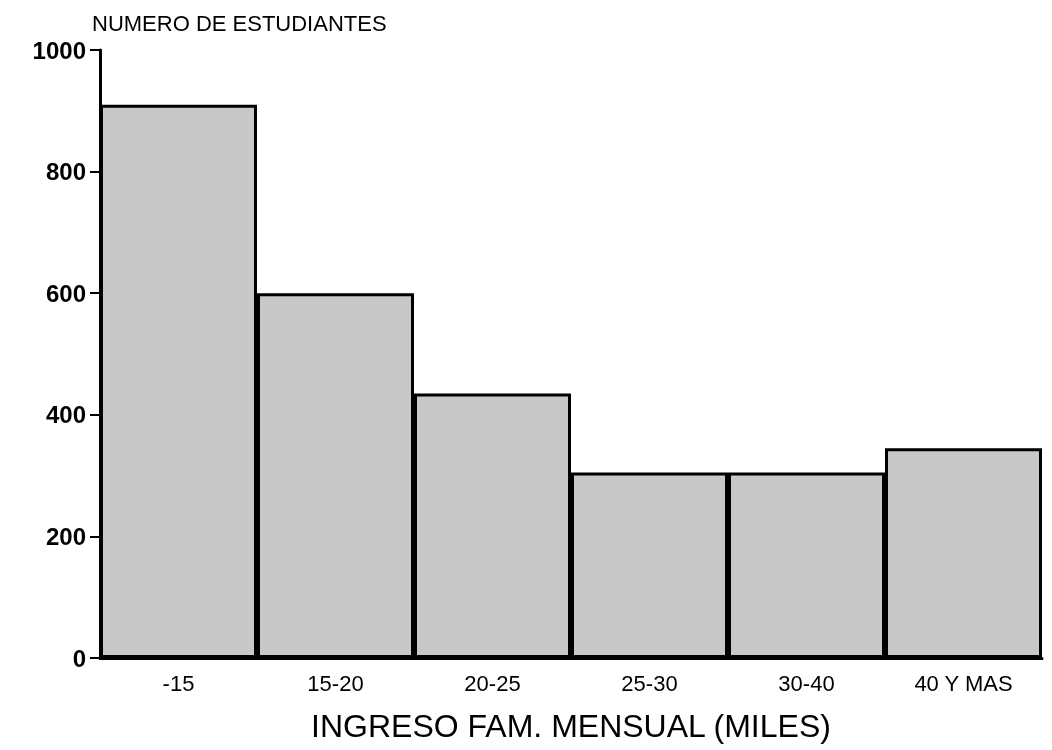 Image resolution: width=1052 pixels, height=750 pixels. Describe the element at coordinates (806, 683) in the screenshot. I see `x-tick-label: 30-40` at that location.